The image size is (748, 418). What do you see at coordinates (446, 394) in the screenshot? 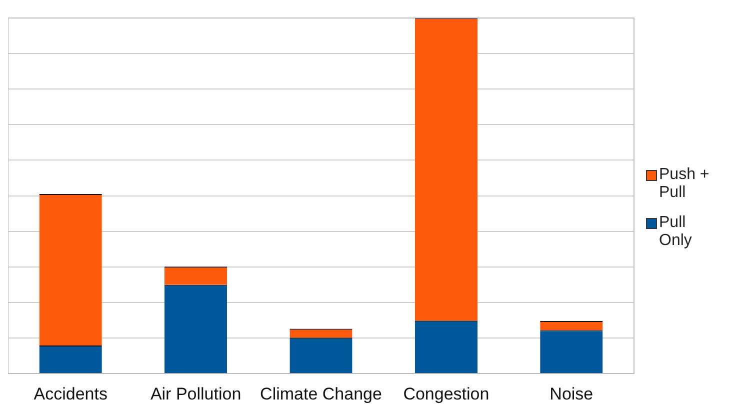
I see `x-tick-label: Congestion` at bounding box center [446, 394].